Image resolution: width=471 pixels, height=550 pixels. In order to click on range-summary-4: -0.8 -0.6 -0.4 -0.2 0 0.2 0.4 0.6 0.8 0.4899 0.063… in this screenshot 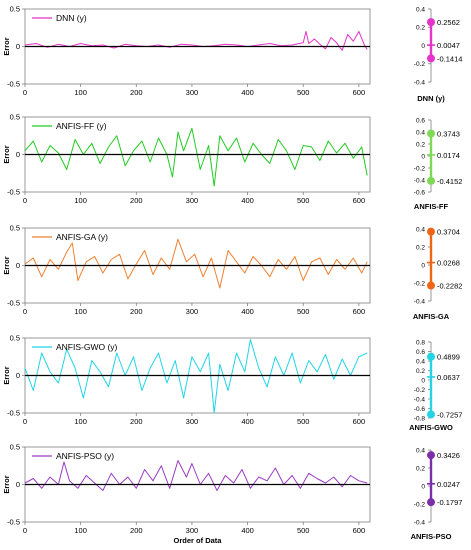, I will do `click(435, 385)`.